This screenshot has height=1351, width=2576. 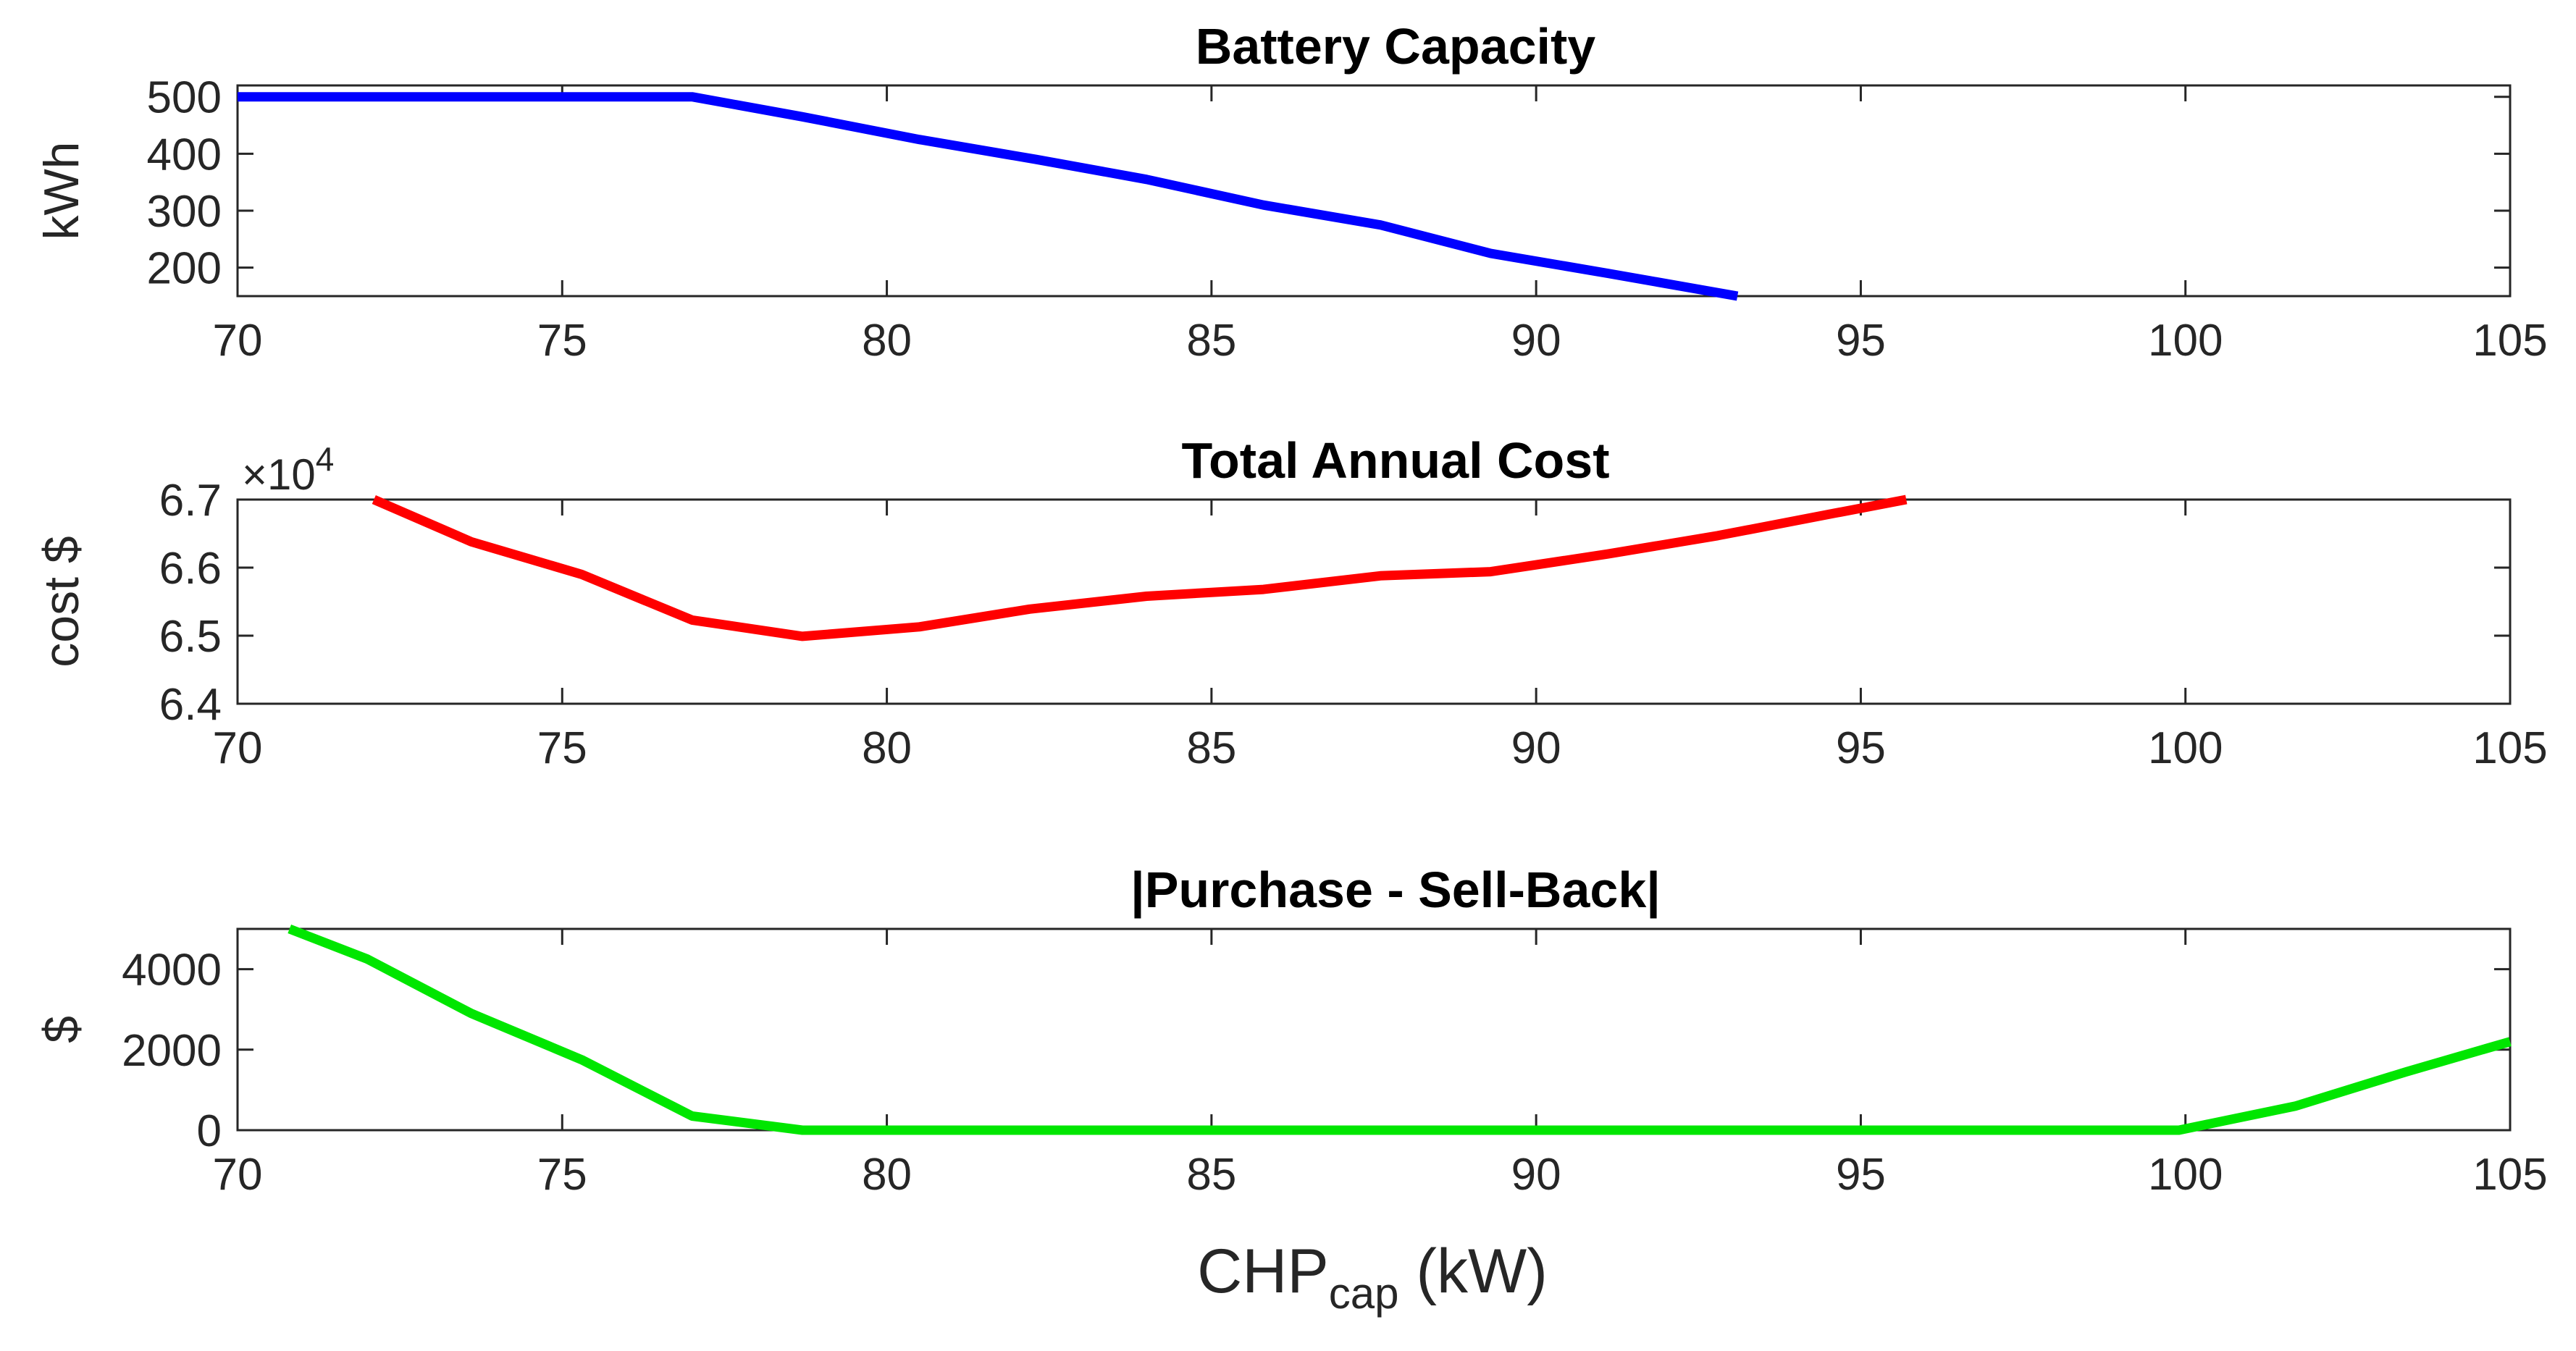 I want to click on battery-capacity-x-tick-label: 90, so click(x=1536, y=341).